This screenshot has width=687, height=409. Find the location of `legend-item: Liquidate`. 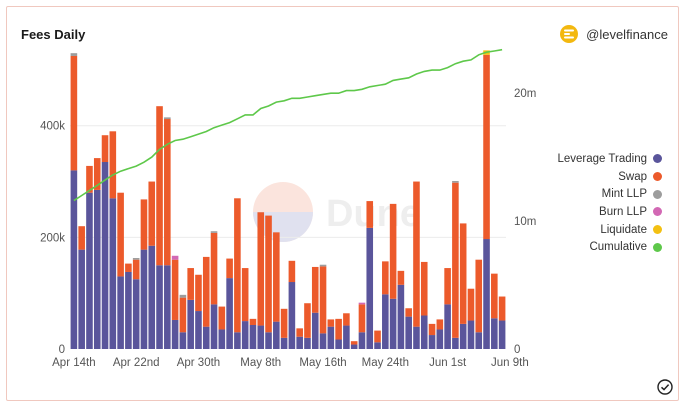

legend-item: Liquidate is located at coordinates (591, 230).